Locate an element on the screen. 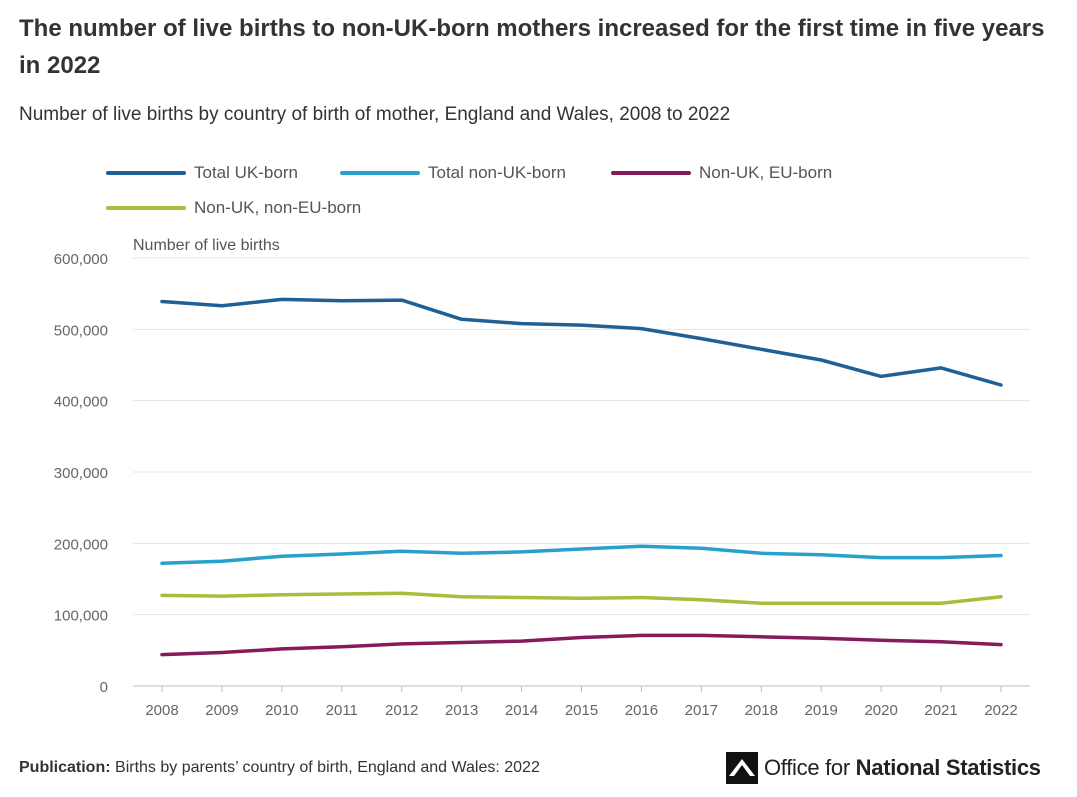  ons-logo-text-light: Office for is located at coordinates (807, 767).